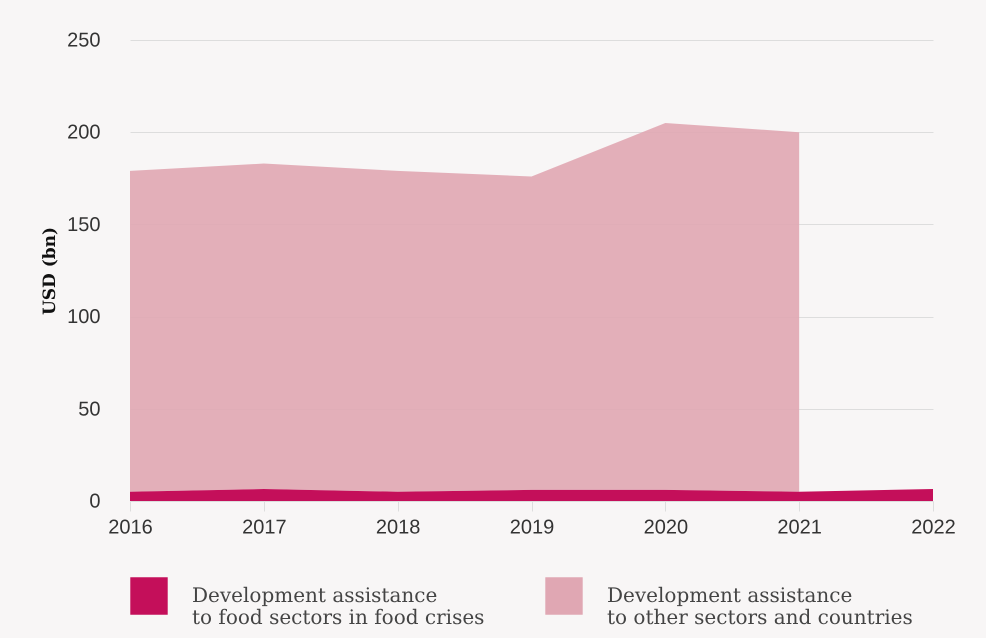 This screenshot has width=986, height=638. I want to click on x-tick-label: 2022, so click(933, 527).